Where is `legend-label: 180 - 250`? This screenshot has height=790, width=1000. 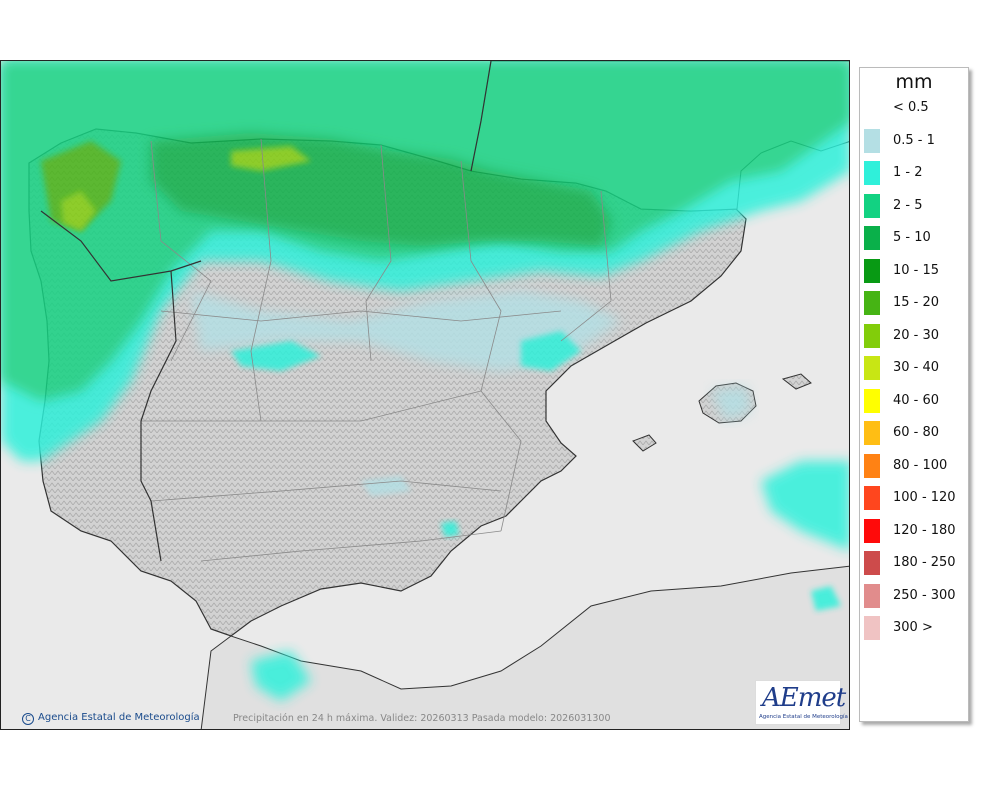
legend-label: 180 - 250 is located at coordinates (924, 562).